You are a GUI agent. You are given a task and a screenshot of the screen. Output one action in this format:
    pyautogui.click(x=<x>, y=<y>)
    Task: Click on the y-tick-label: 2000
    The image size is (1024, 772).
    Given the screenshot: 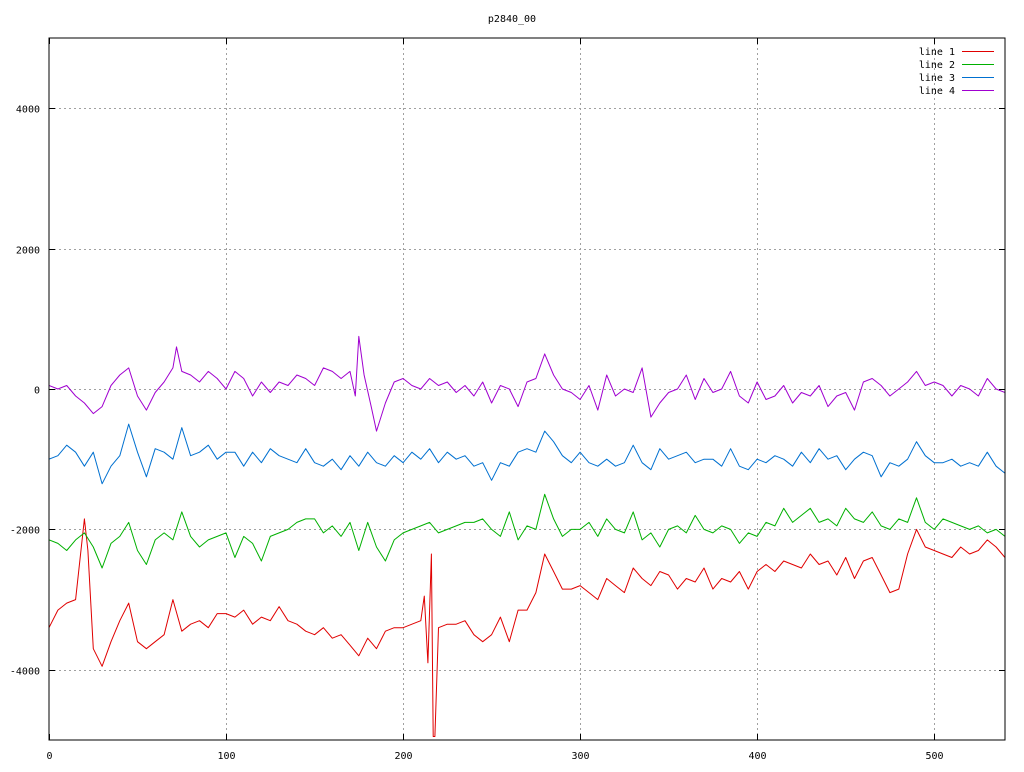 What is the action you would take?
    pyautogui.click(x=28, y=251)
    